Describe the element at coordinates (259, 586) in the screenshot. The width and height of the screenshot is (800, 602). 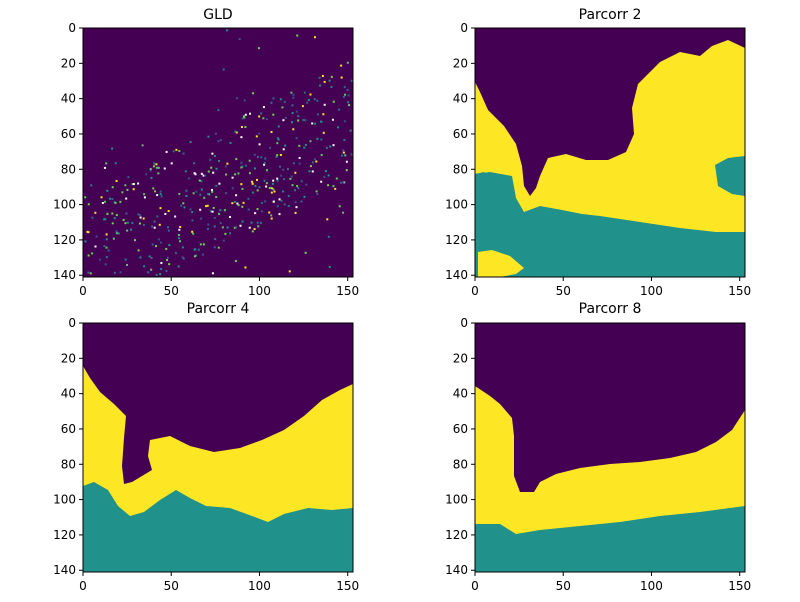
I see `x-tick-label: 100` at that location.